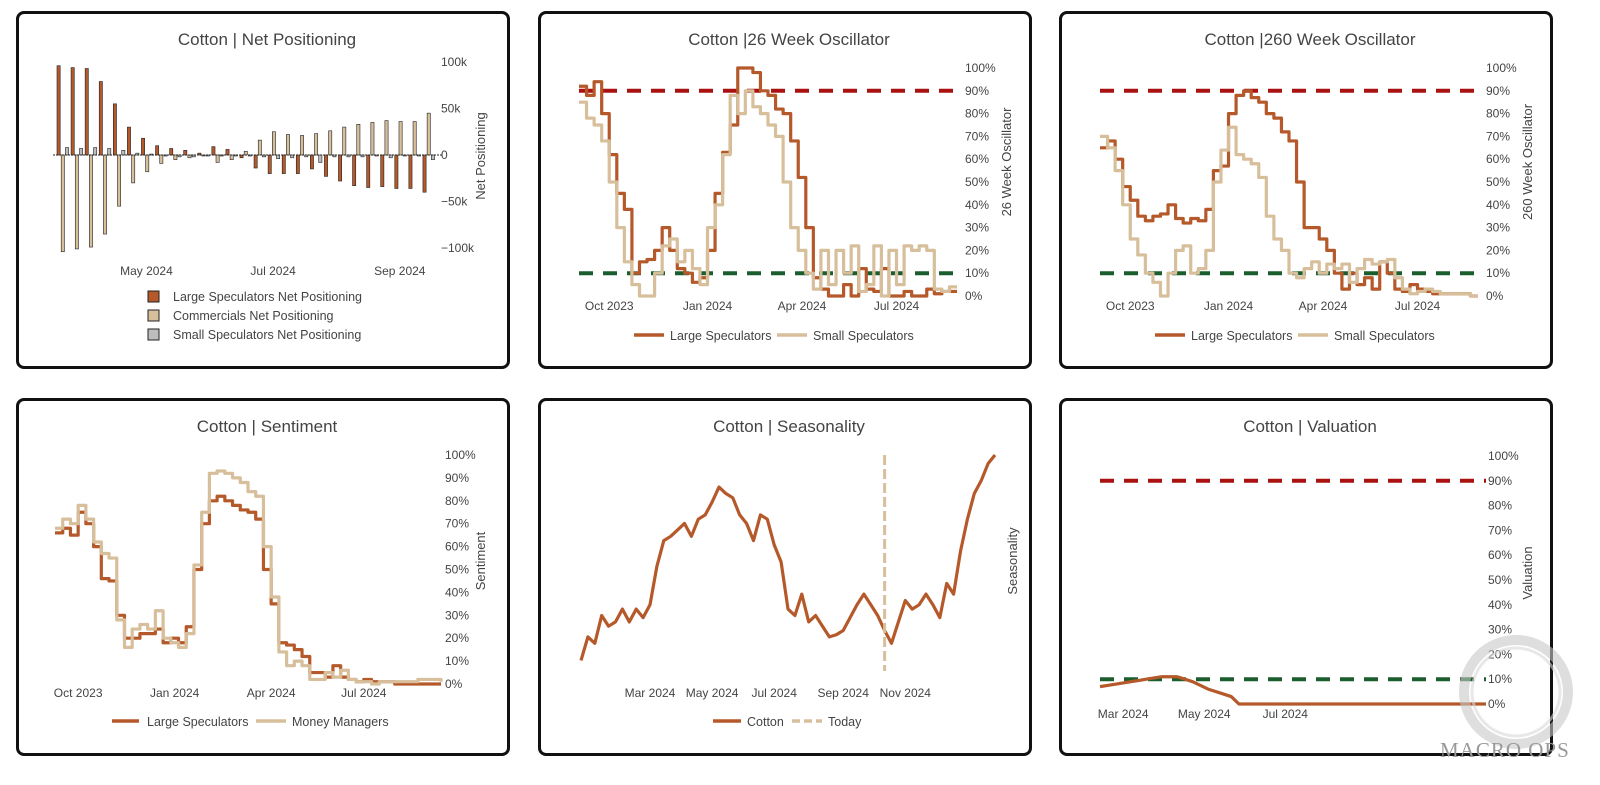 Image resolution: width=1600 pixels, height=785 pixels. What do you see at coordinates (1505, 750) in the screenshot?
I see `watermark-text: MACRO OPS` at bounding box center [1505, 750].